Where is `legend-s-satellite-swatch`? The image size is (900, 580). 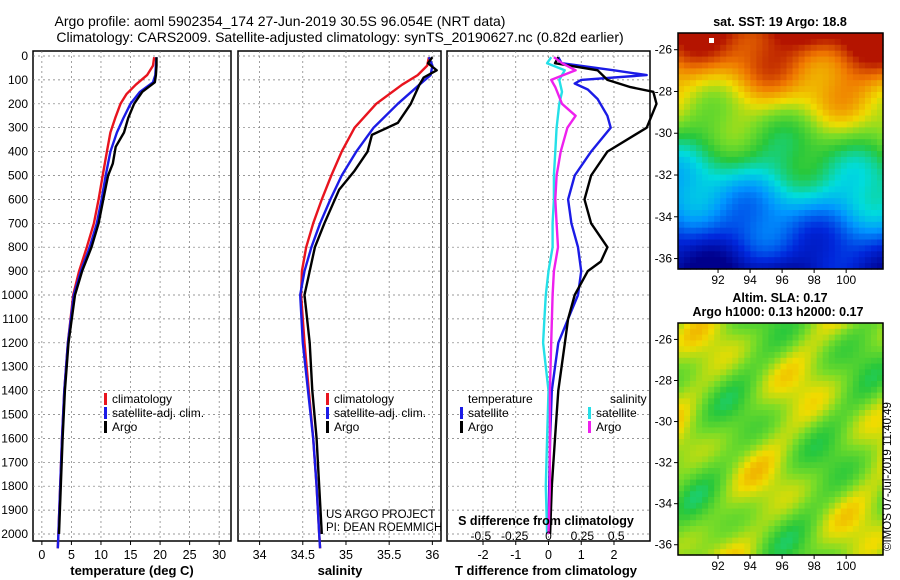
legend-s-satellite-swatch is located at coordinates (589, 413).